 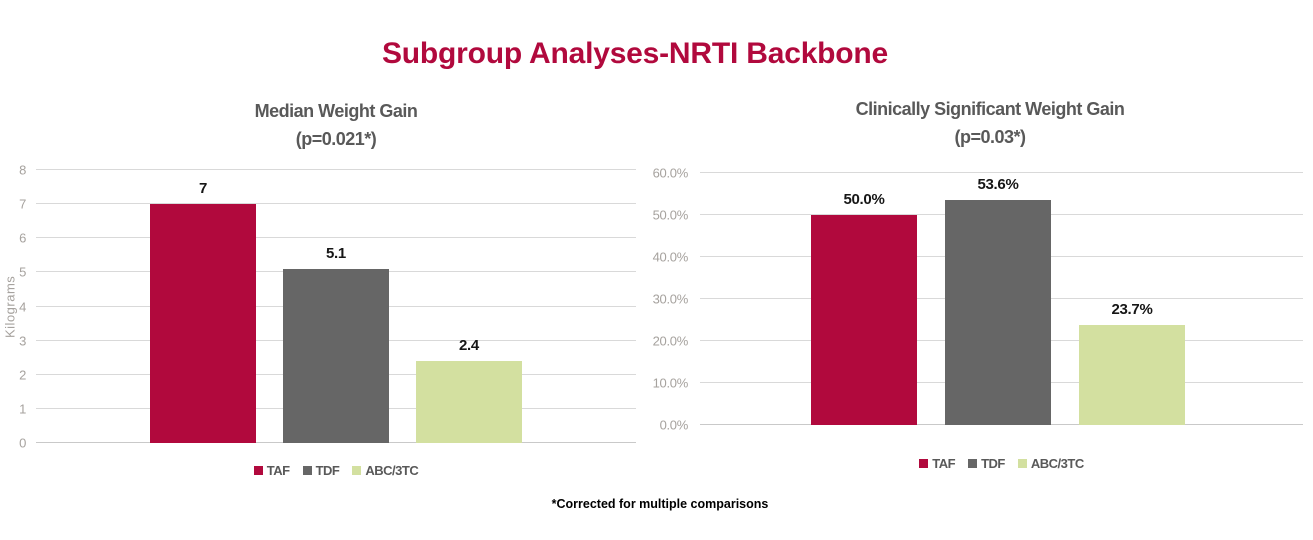 I want to click on y-tick-label: 5, so click(x=22, y=272).